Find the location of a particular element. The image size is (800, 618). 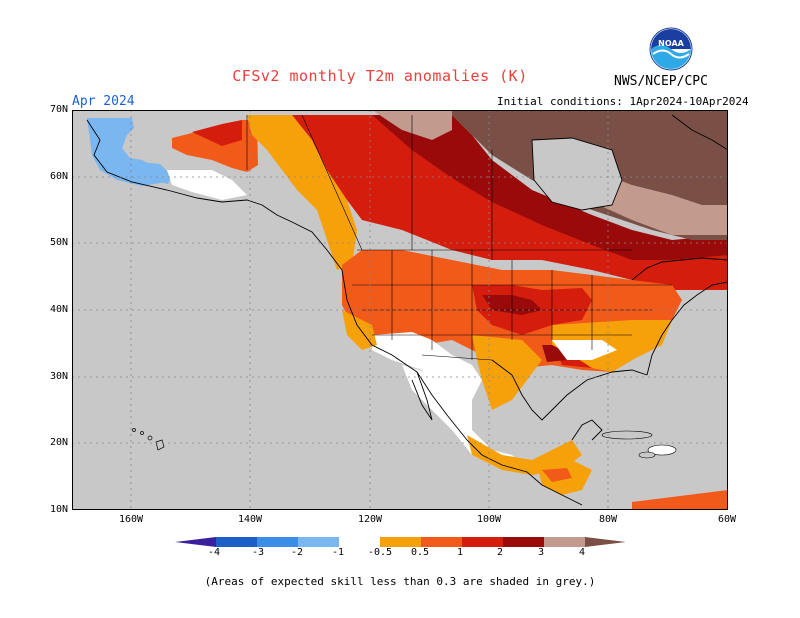

lat-label: 10N is located at coordinates (58, 509).